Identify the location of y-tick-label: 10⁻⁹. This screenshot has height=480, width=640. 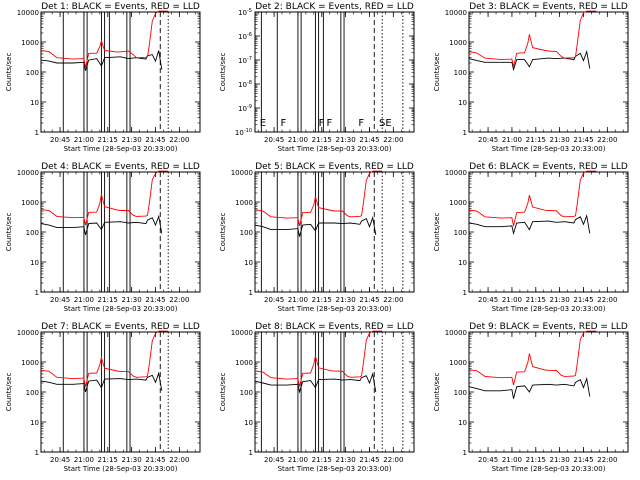
(245, 108).